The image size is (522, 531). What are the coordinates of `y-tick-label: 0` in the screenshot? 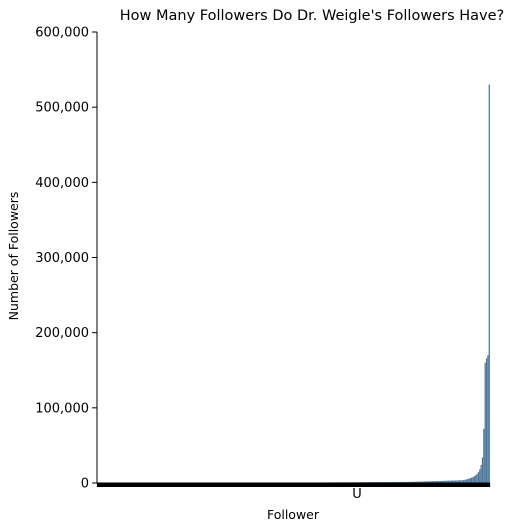 It's located at (85, 484).